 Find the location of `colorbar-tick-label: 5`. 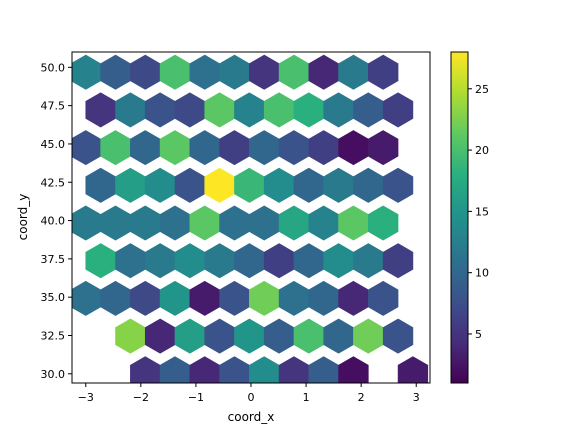

colorbar-tick-label: 5 is located at coordinates (478, 334).